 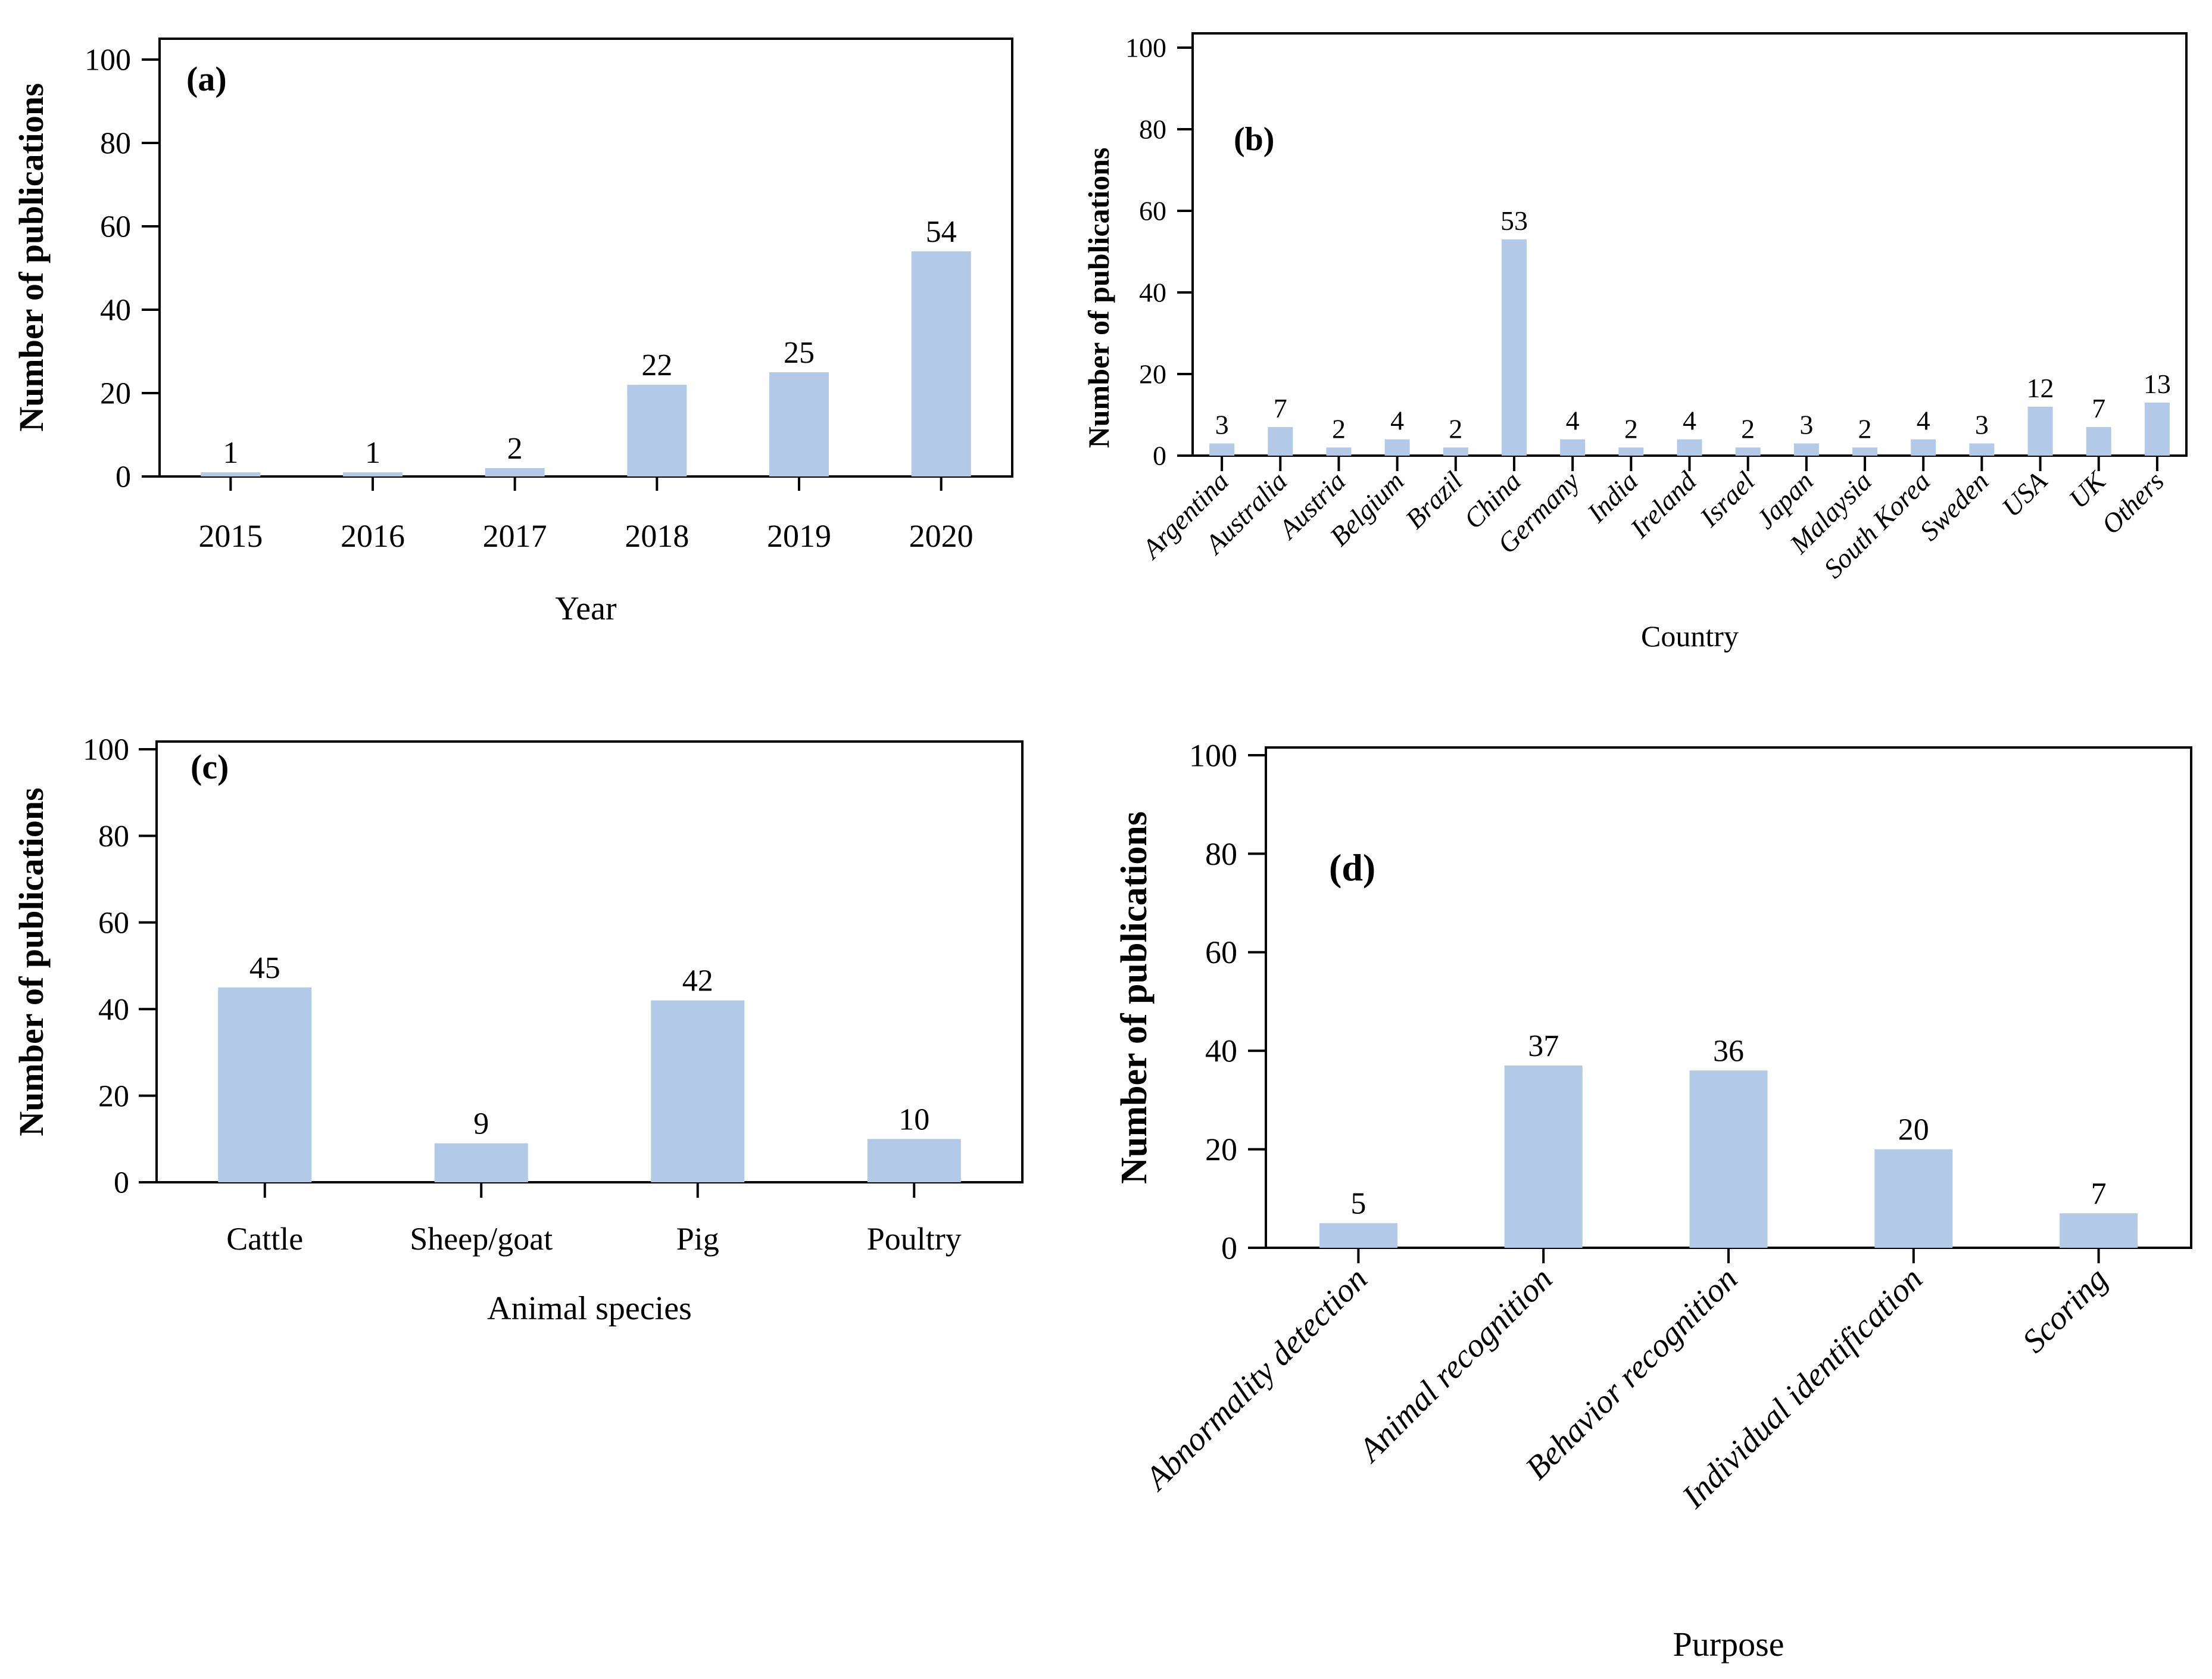 What do you see at coordinates (1728, 1051) in the screenshot?
I see `bar-value-label: 36` at bounding box center [1728, 1051].